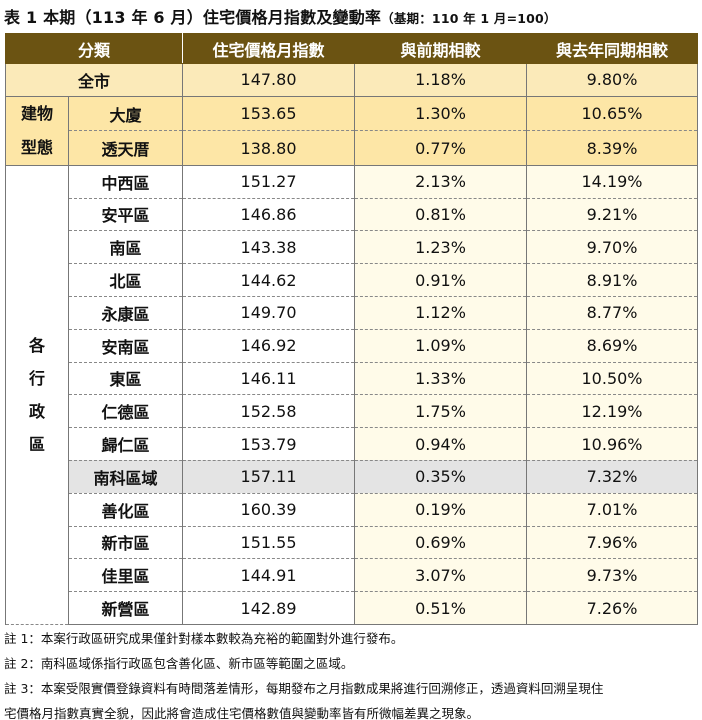 This screenshot has height=720, width=702. Describe the element at coordinates (269, 575) in the screenshot. I see `cell-index: 144.91` at that location.